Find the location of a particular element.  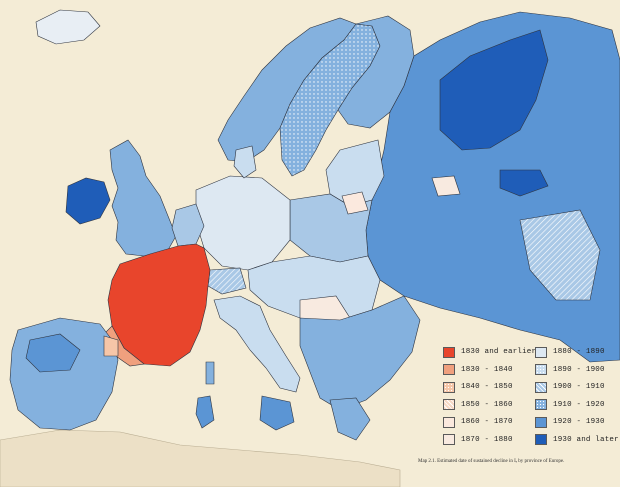

iberia-region is located at coordinates (64, 374).